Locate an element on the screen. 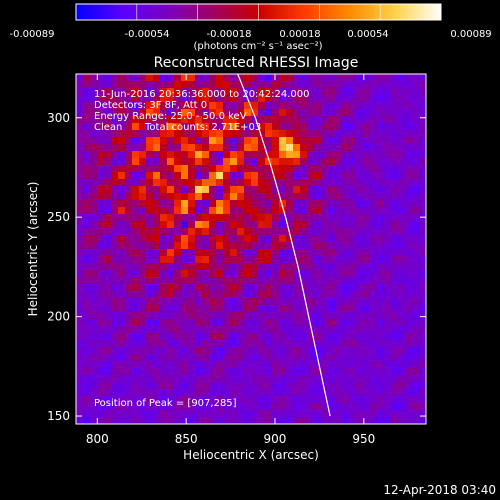 Image resolution: width=500 pixels, height=500 pixels. y-tick-label: 250 is located at coordinates (58, 217).